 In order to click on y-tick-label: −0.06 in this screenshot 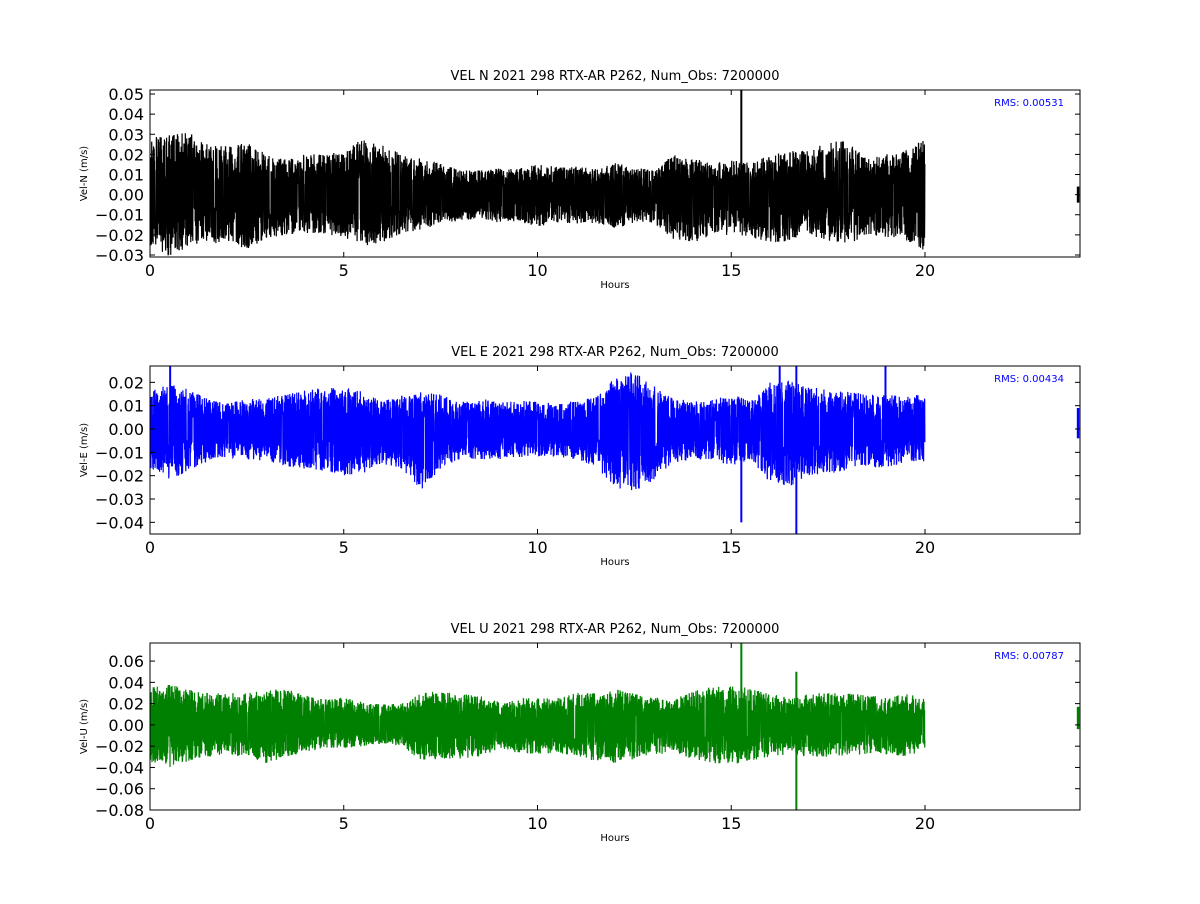, I will do `click(119, 789)`.